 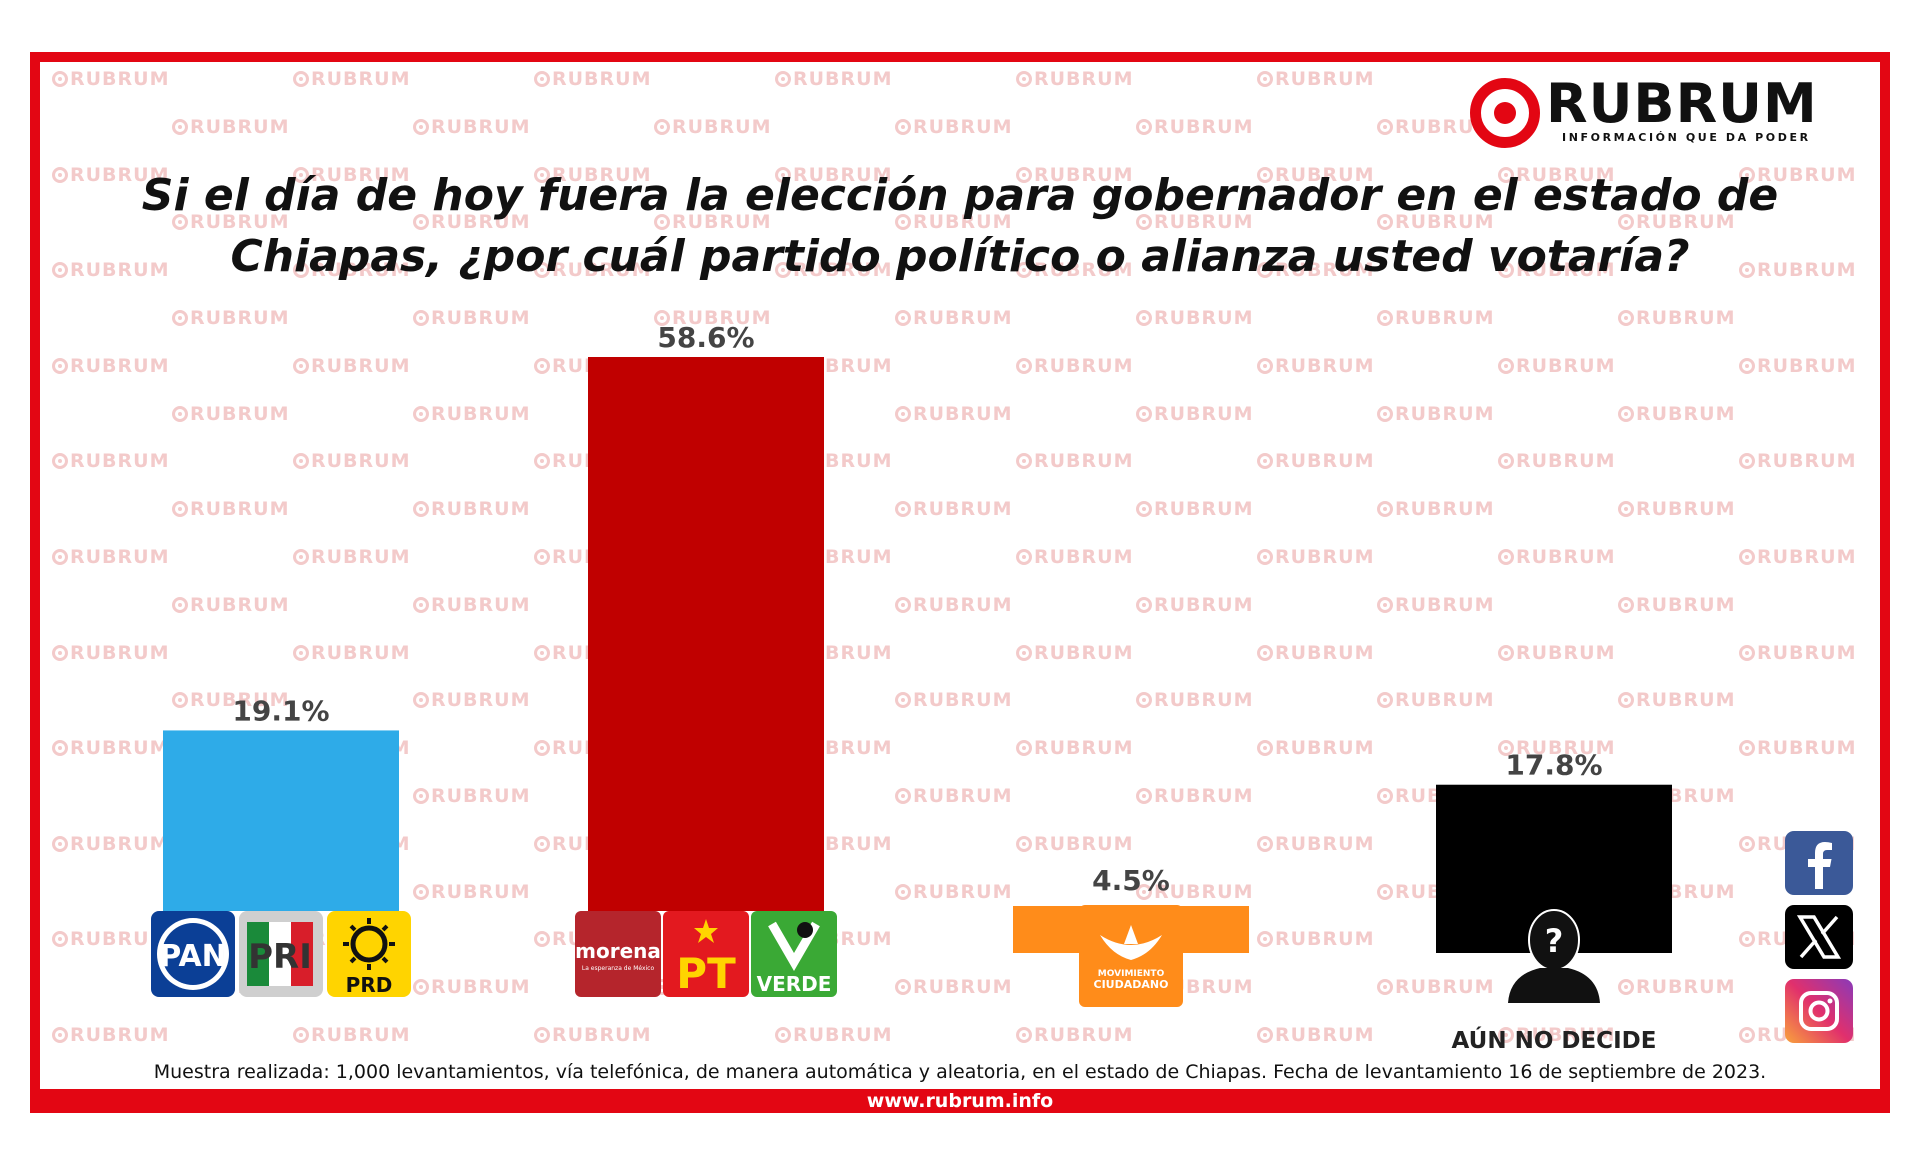 What do you see at coordinates (1554, 1040) in the screenshot?
I see `category-label-undecided: AÚN NO DECIDE` at bounding box center [1554, 1040].